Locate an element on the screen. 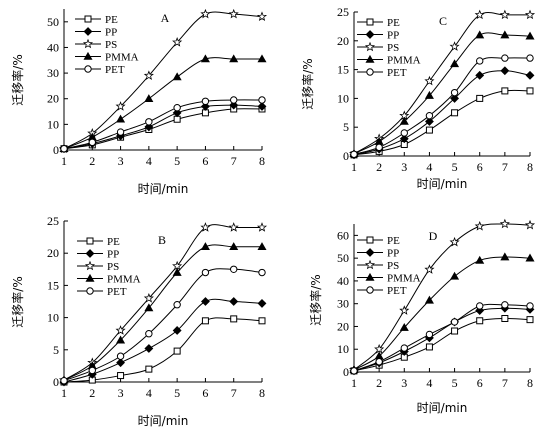  x-tick-label: 5 is located at coordinates (177, 161).